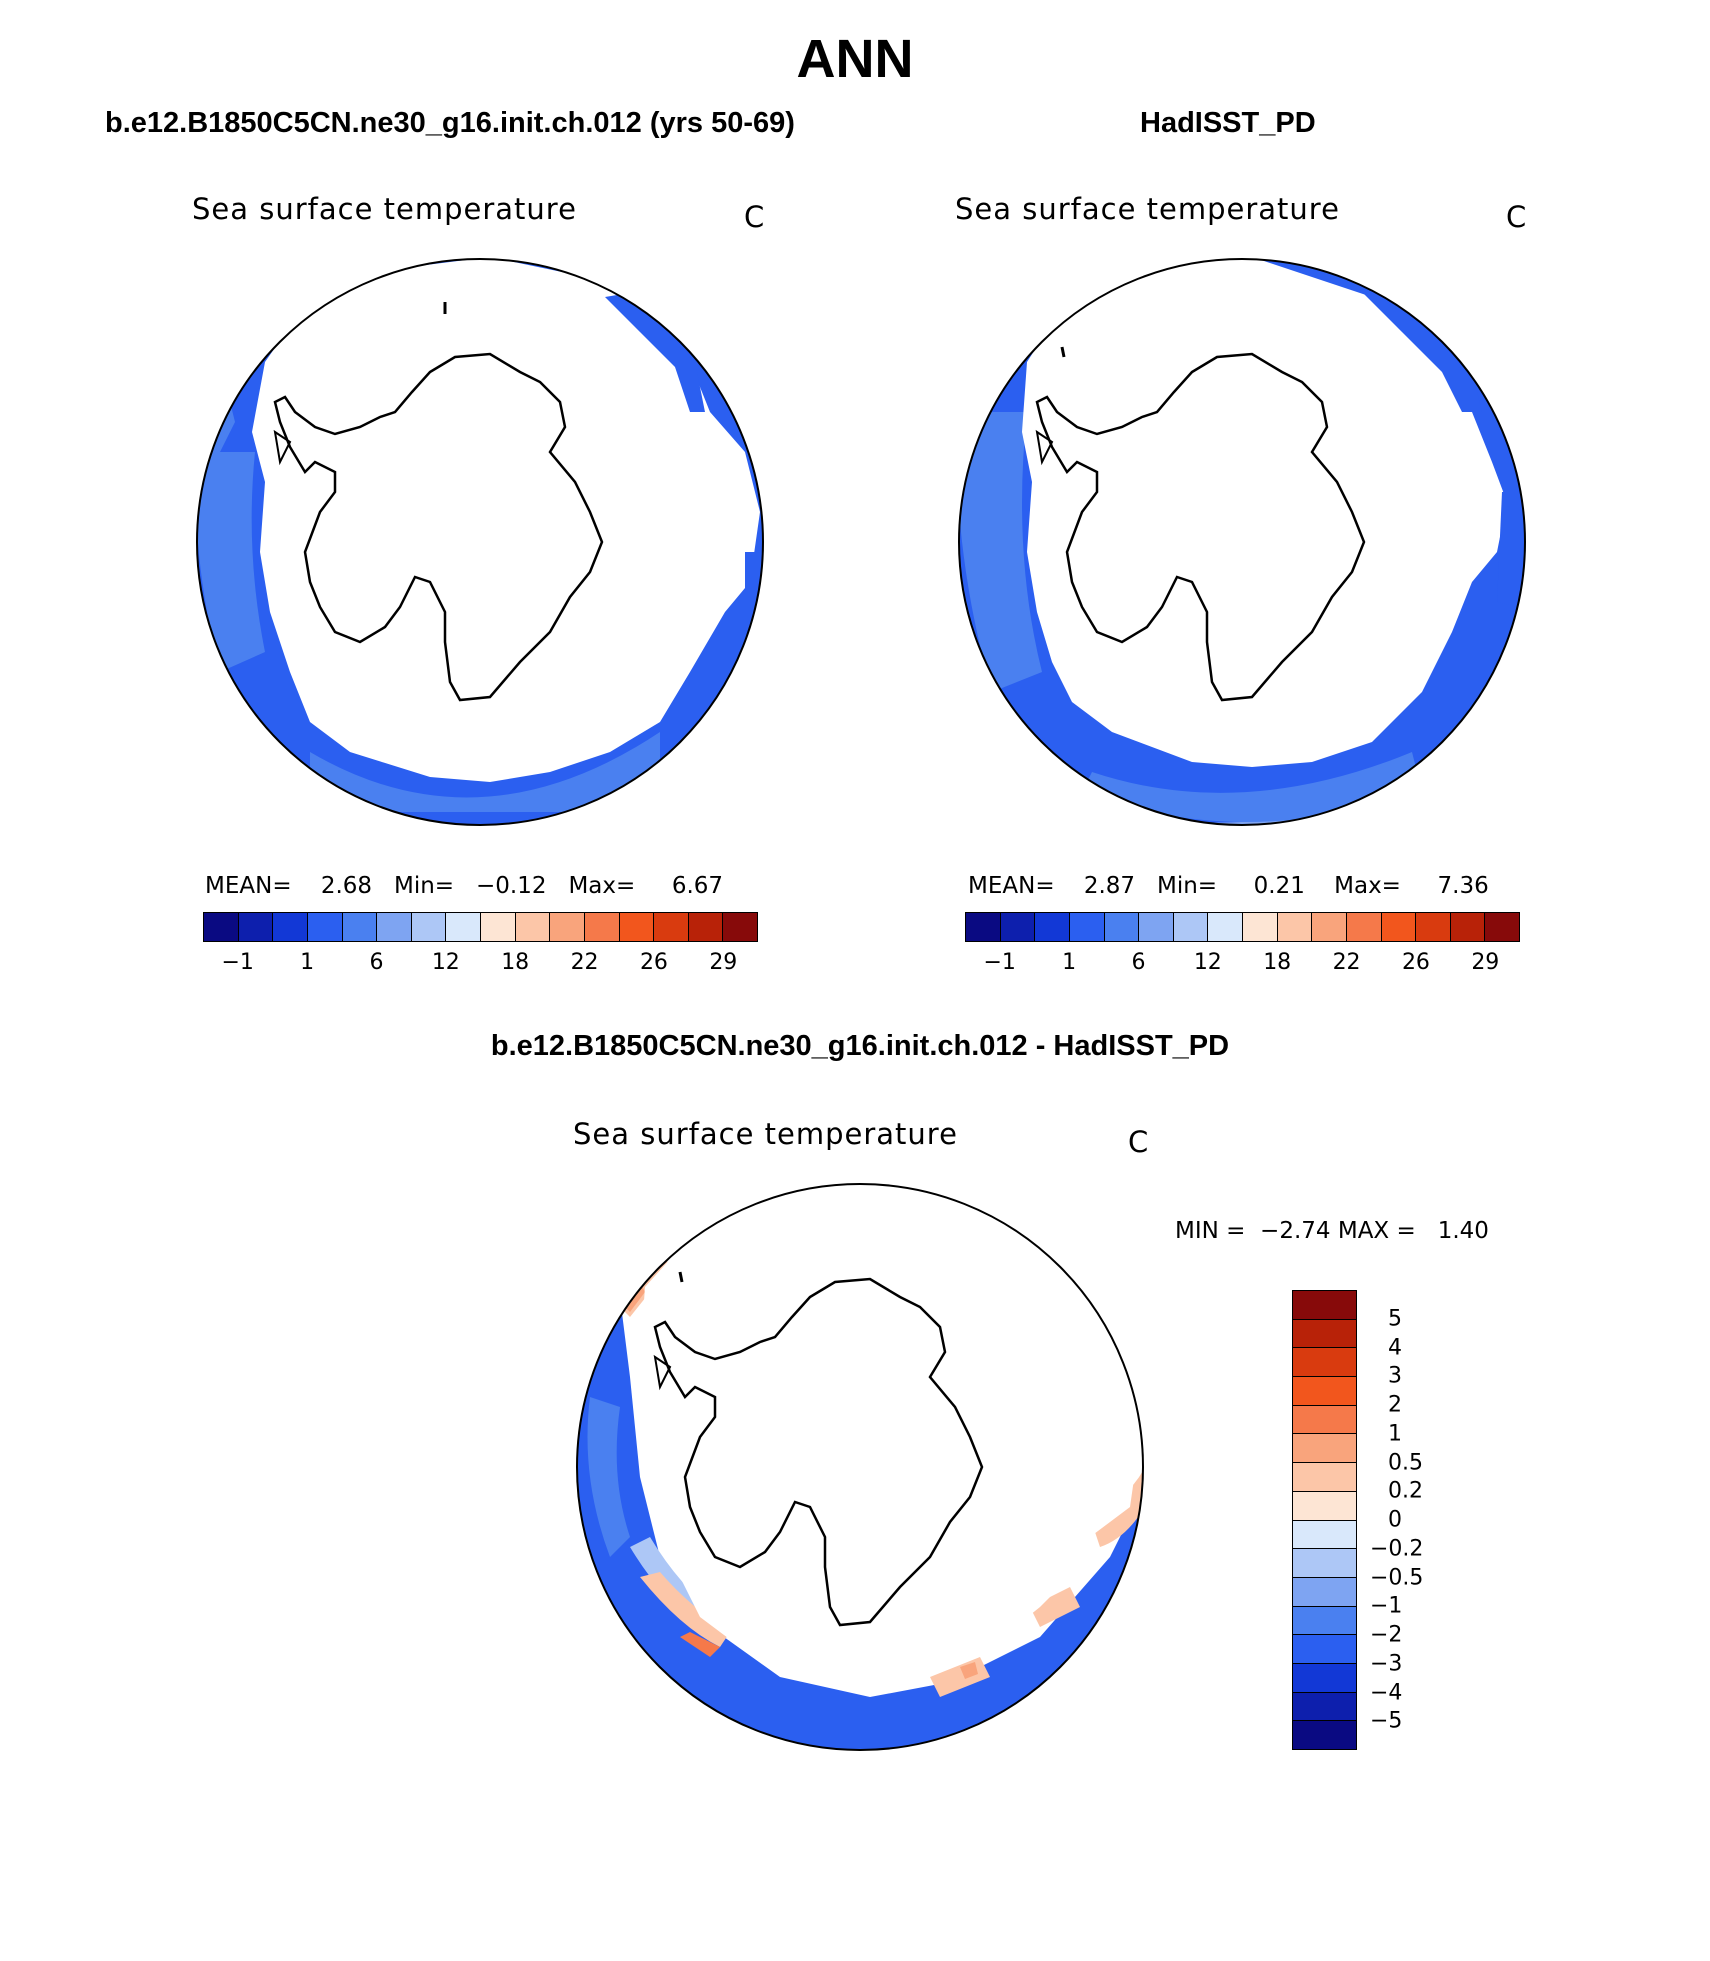 This screenshot has width=1710, height=1961. Describe the element at coordinates (1332, 1231) in the screenshot. I see `diff-stats: MIN = −2.74 MAX = 1.40` at that location.